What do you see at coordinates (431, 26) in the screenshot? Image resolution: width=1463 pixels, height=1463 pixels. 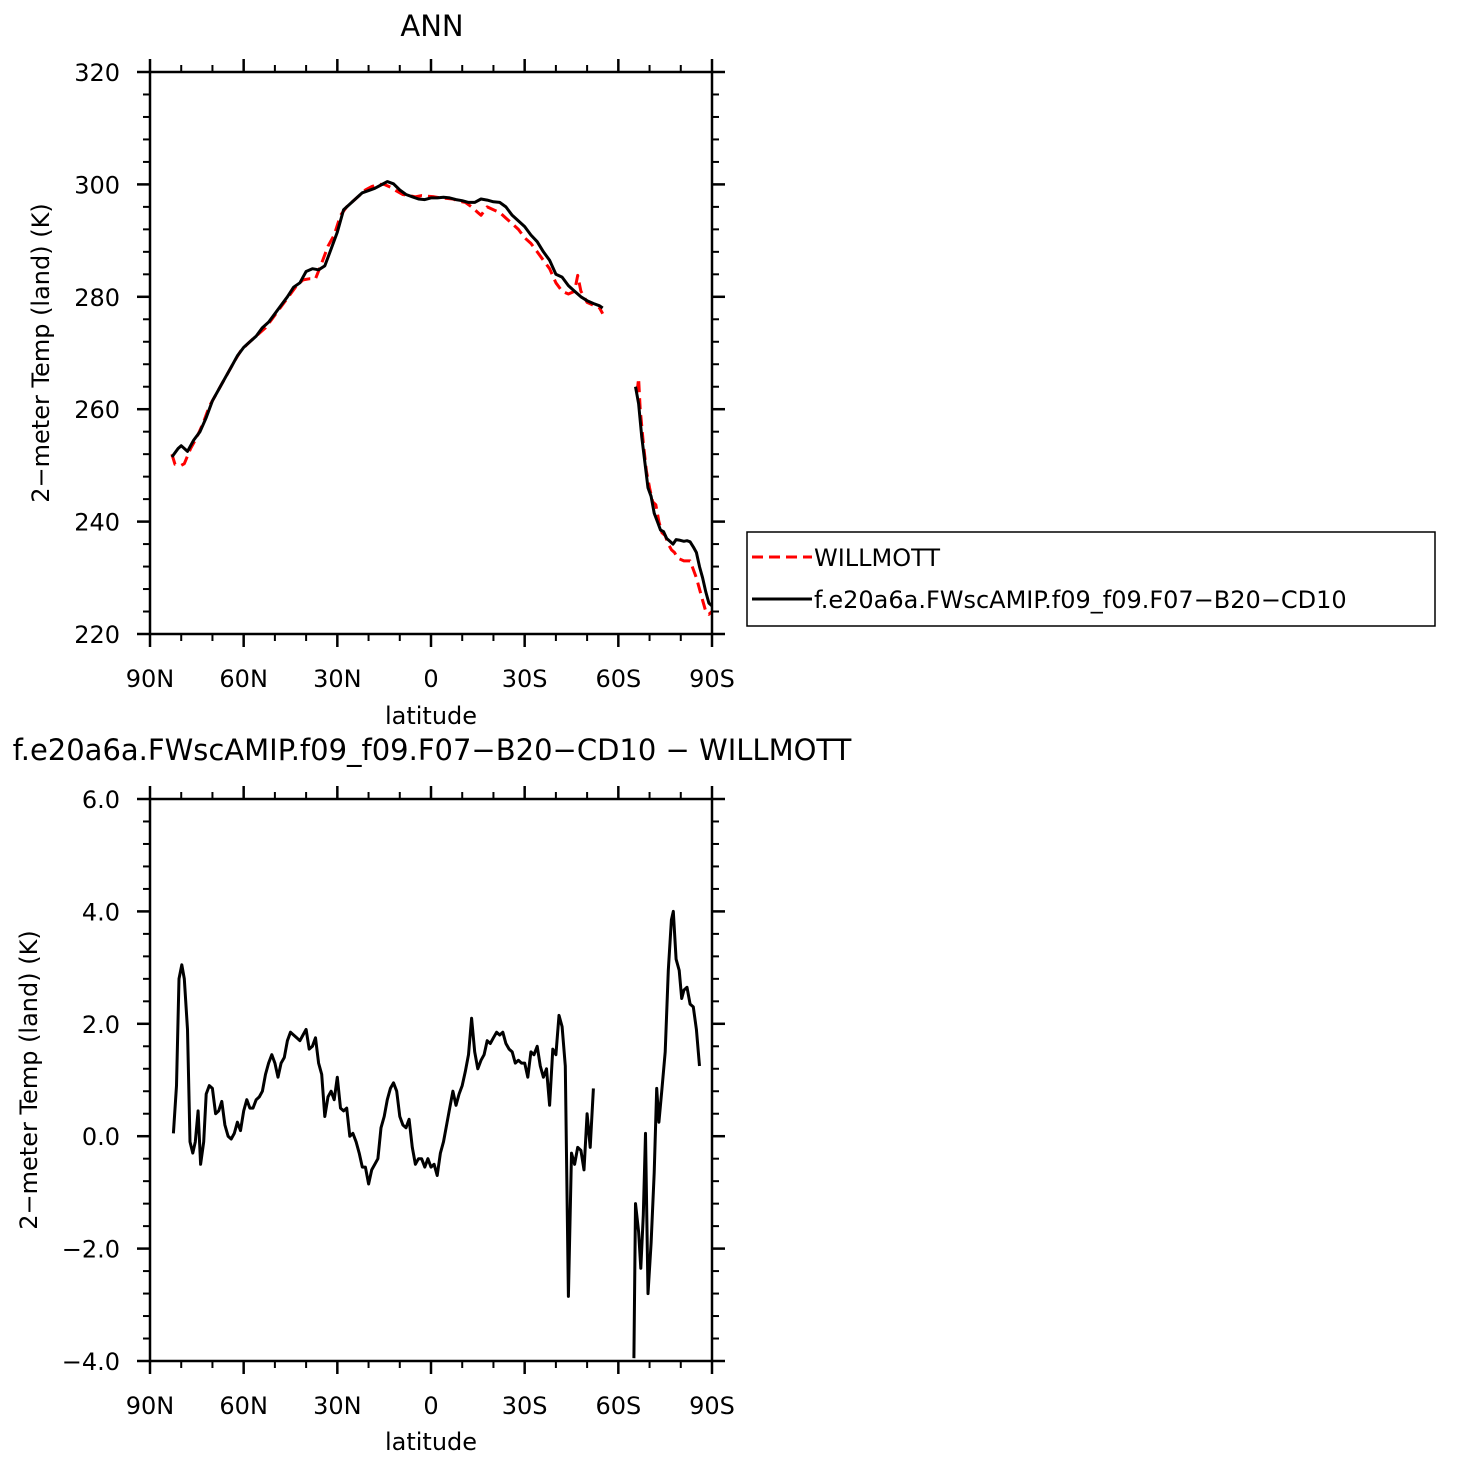 I see `top-chart-title: ANN` at bounding box center [431, 26].